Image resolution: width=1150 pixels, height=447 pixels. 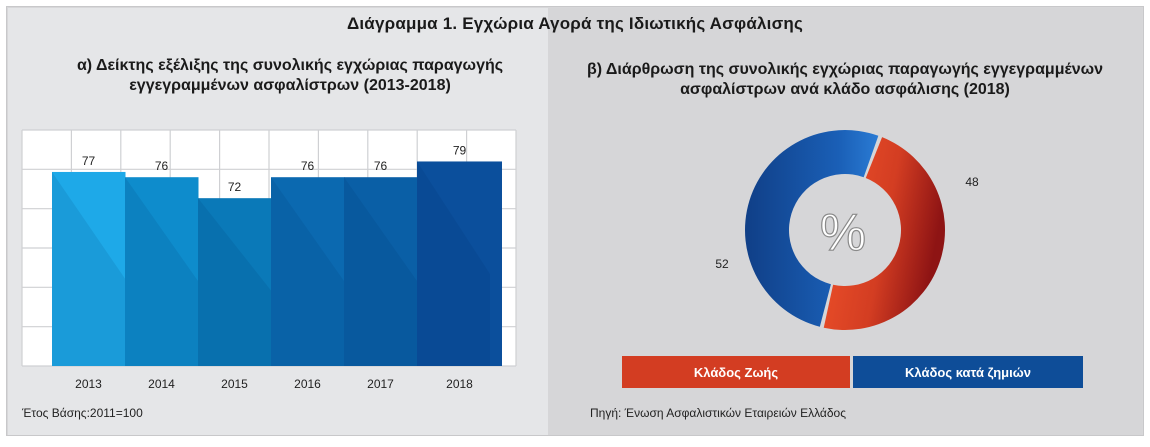 What do you see at coordinates (459, 384) in the screenshot?
I see `x-tick-label: 2018` at bounding box center [459, 384].